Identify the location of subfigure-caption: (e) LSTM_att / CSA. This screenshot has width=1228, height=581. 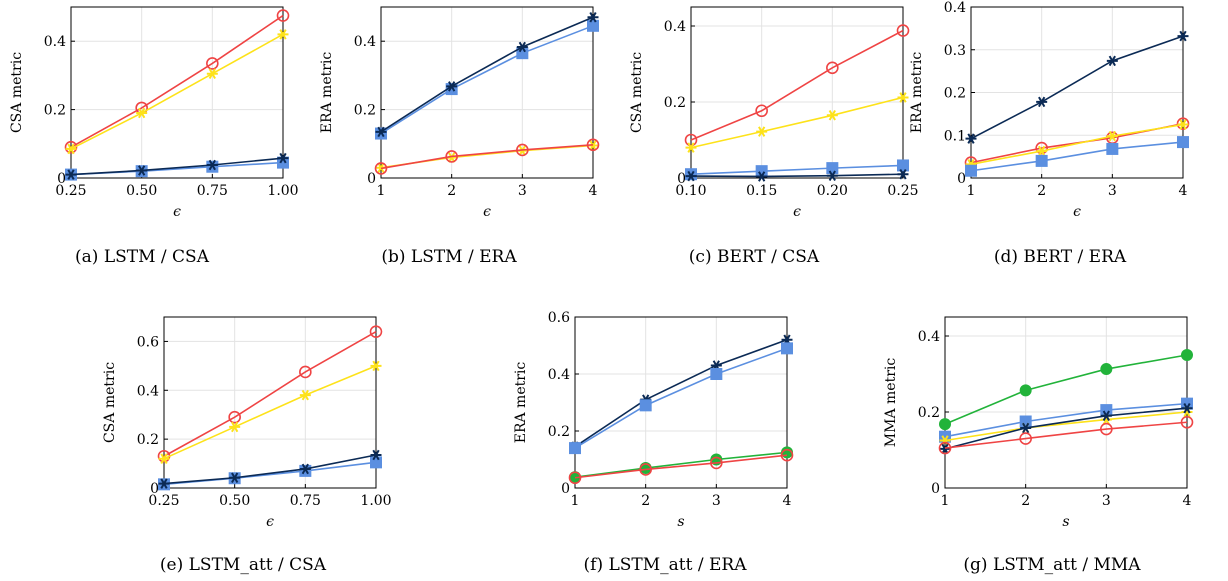
(243, 565).